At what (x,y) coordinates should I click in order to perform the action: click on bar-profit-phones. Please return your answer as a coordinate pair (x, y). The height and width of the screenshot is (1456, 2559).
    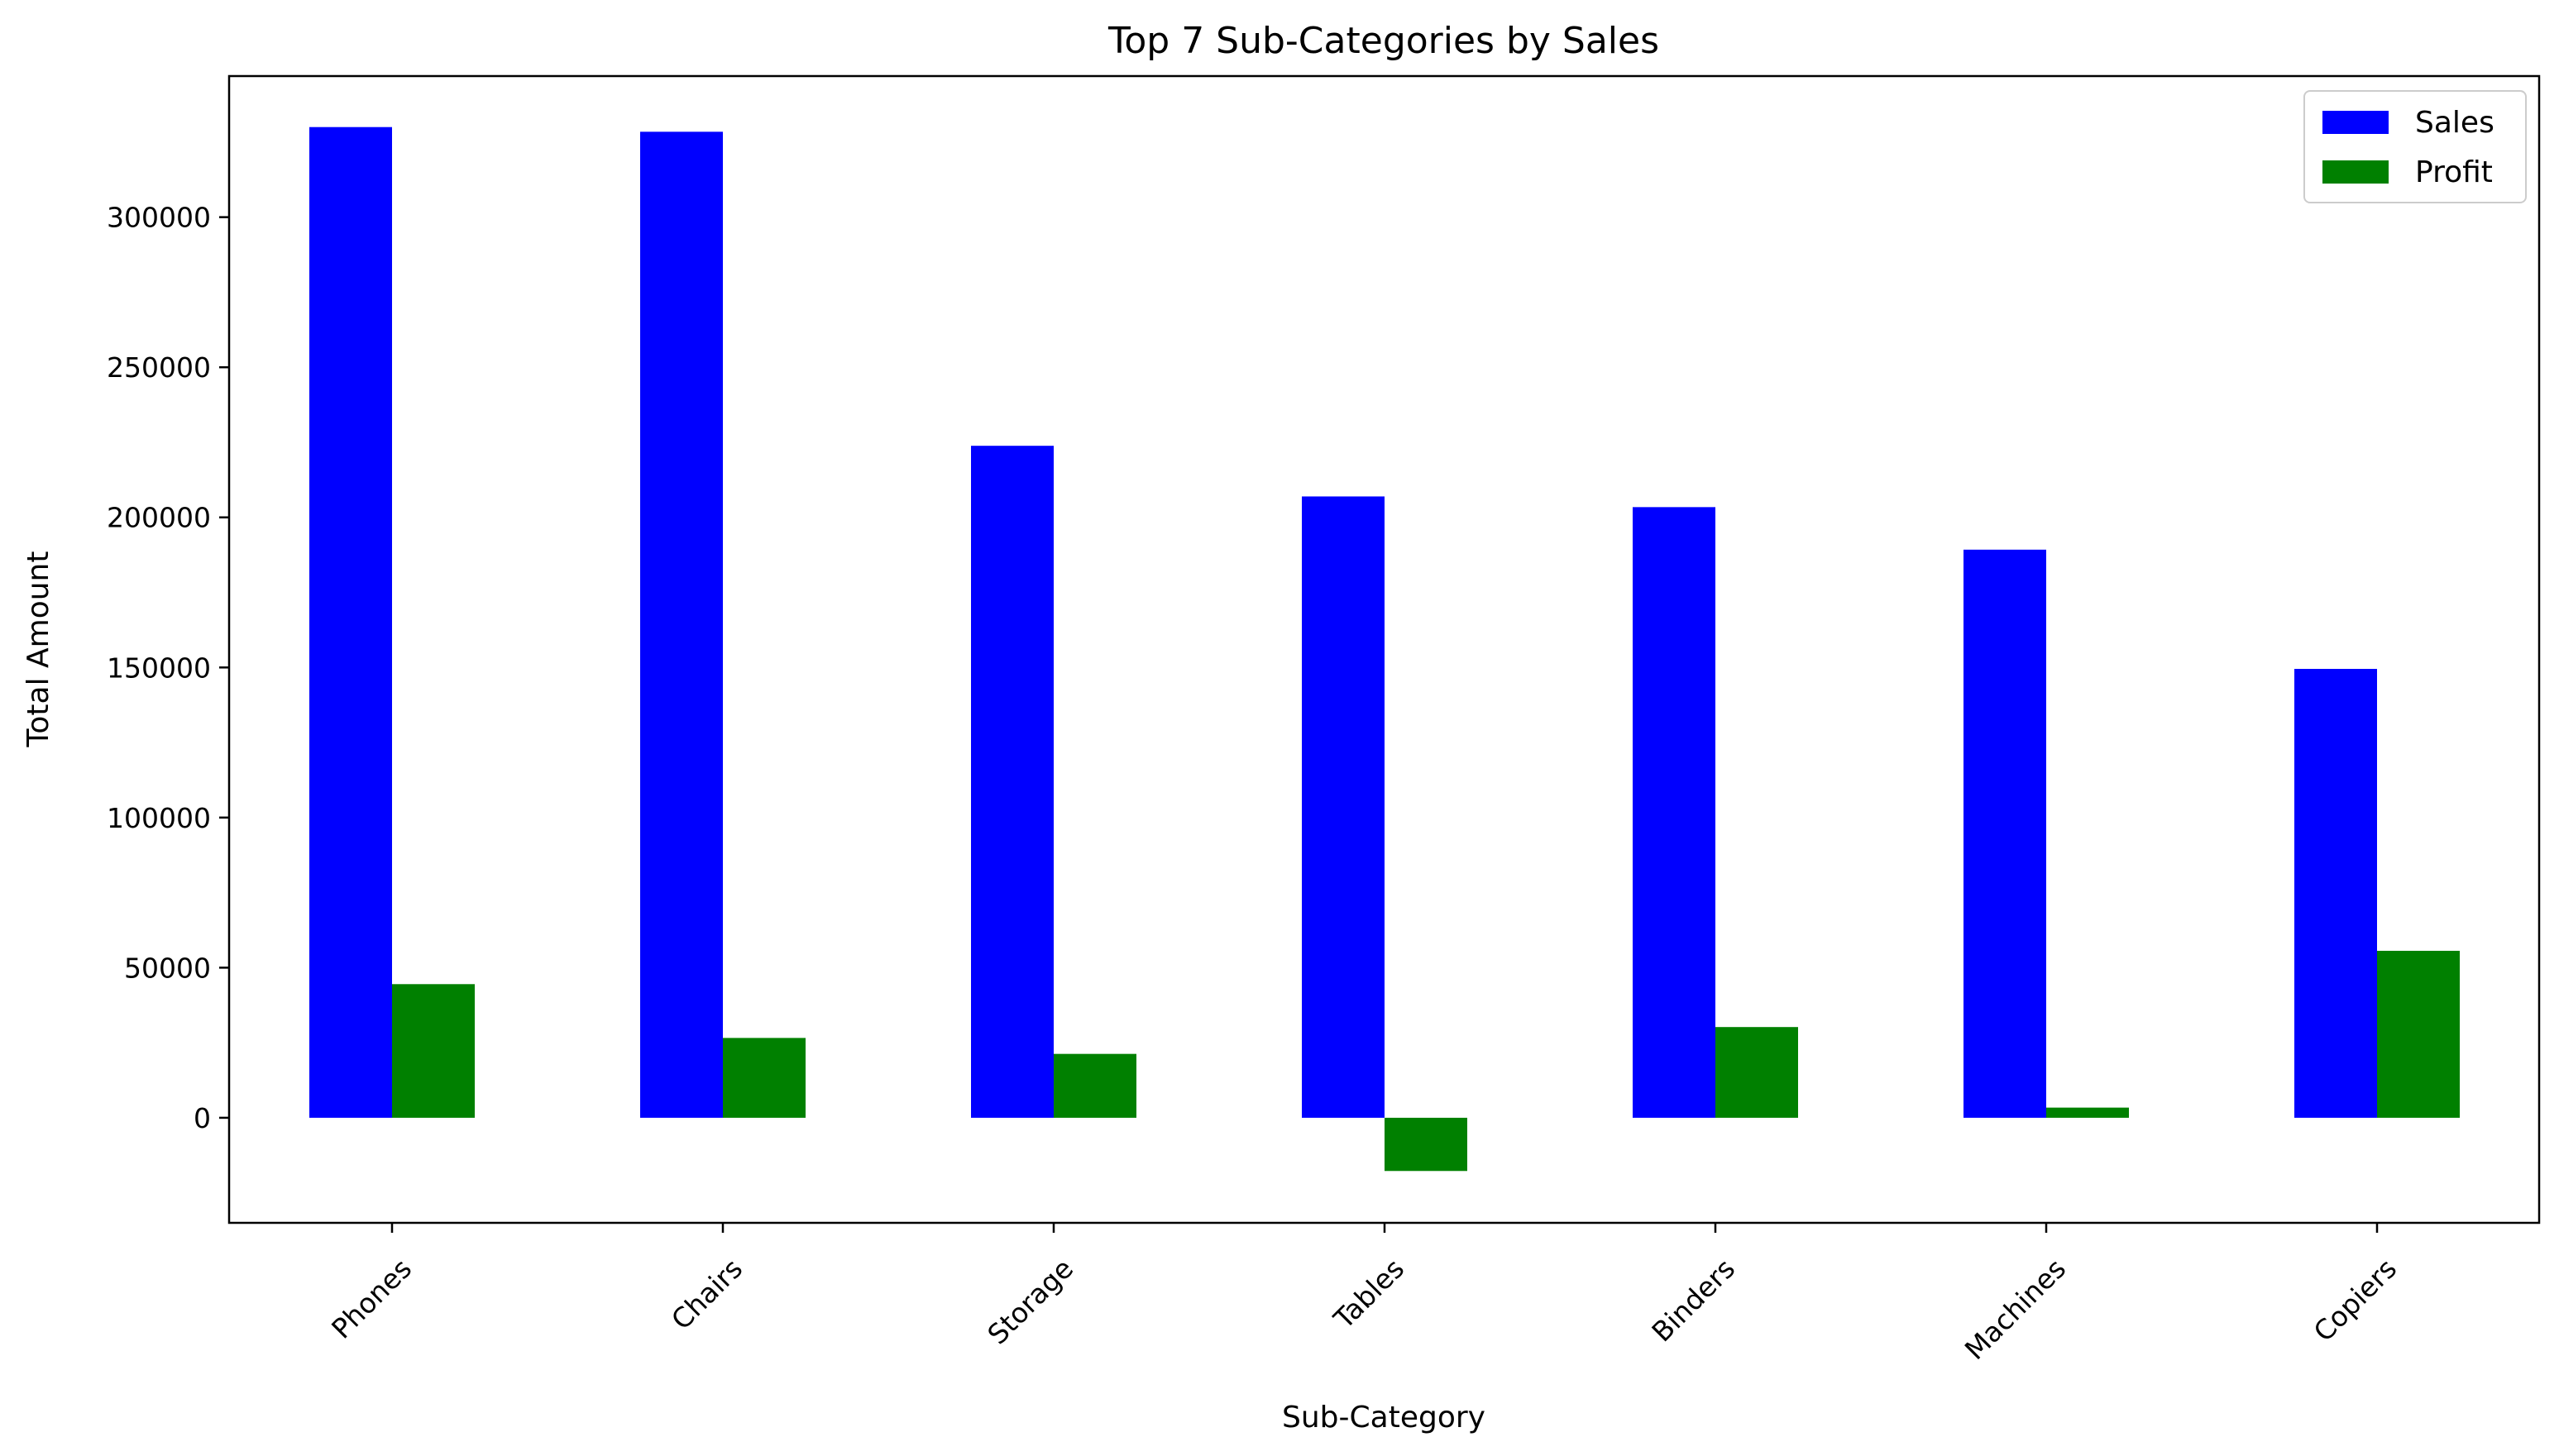
    Looking at the image, I should click on (433, 1051).